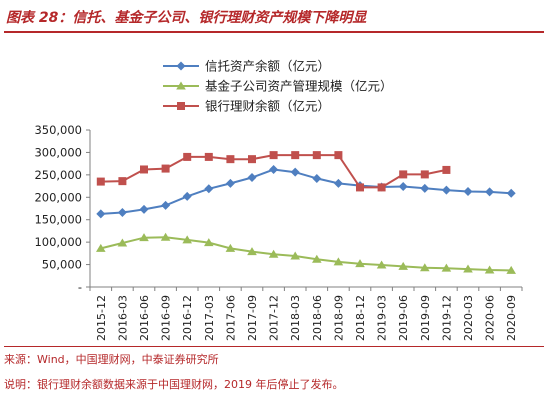  I want to click on x-tick-label: 2017-06, so click(230, 318).